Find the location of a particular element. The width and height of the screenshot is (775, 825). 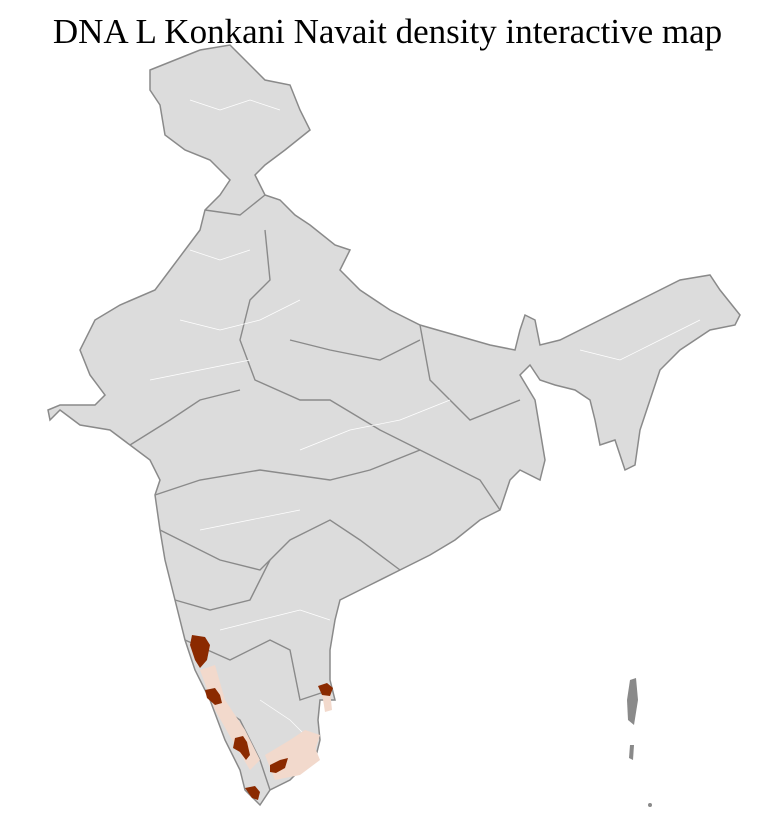

high-tn-central is located at coordinates (279, 765).